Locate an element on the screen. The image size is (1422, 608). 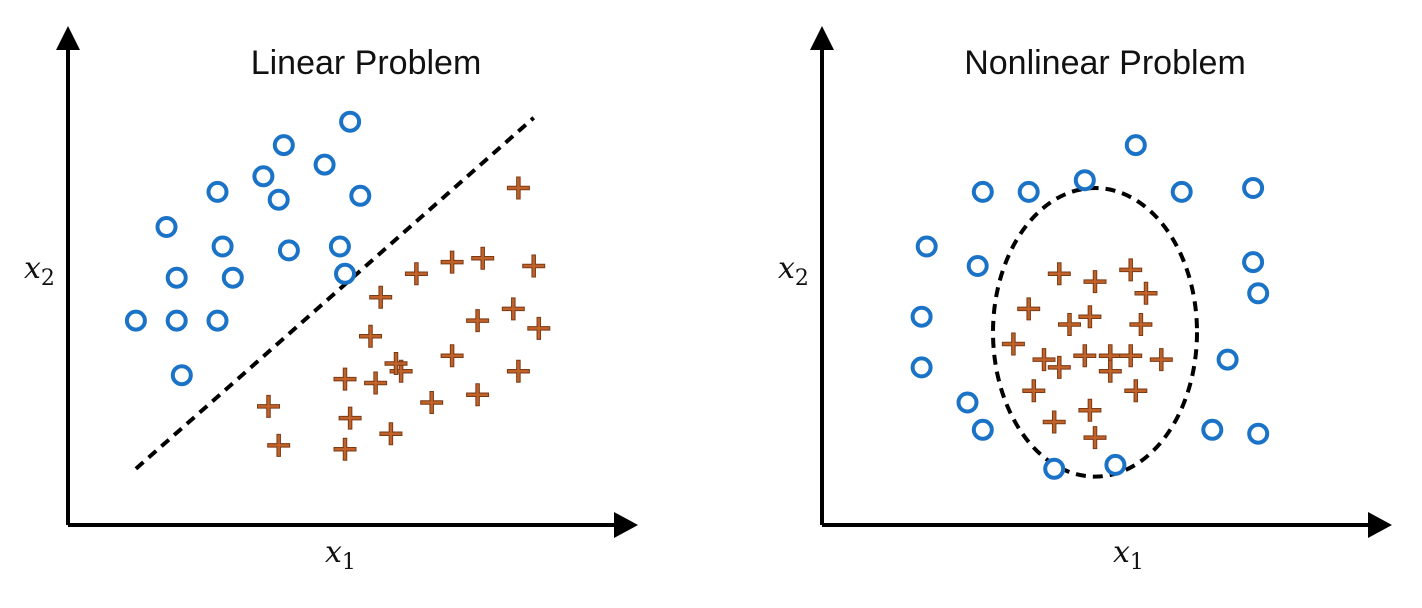
linear-x-axis-label: x1 is located at coordinates (340, 555).